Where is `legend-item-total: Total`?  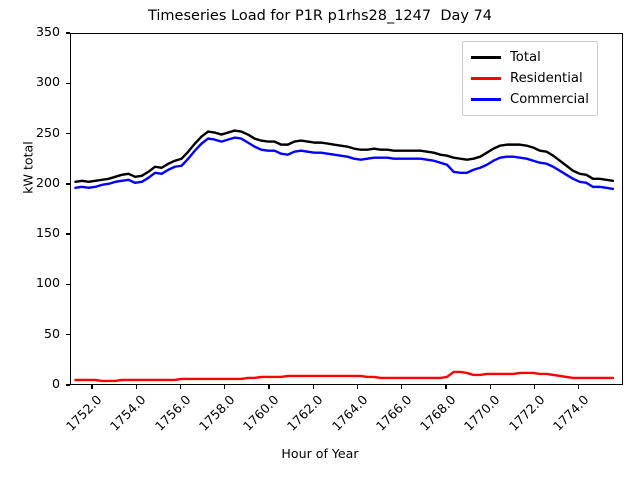 legend-item-total: Total is located at coordinates (530, 57).